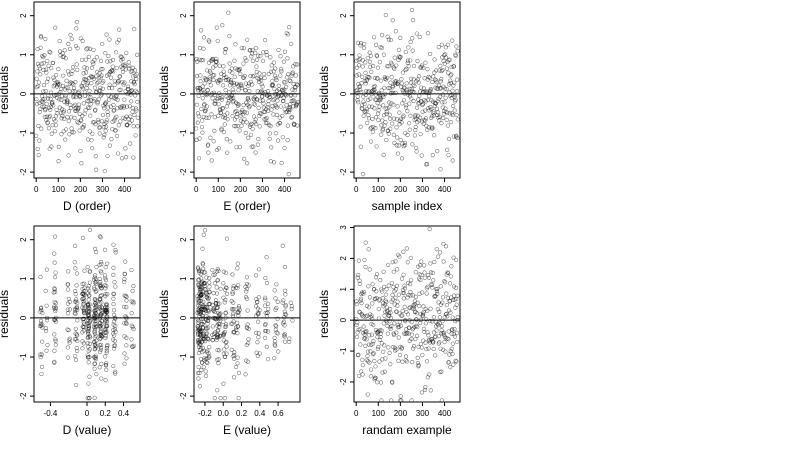 The image size is (800, 450). Describe the element at coordinates (401, 413) in the screenshot. I see `x-tick-label: 200` at that location.